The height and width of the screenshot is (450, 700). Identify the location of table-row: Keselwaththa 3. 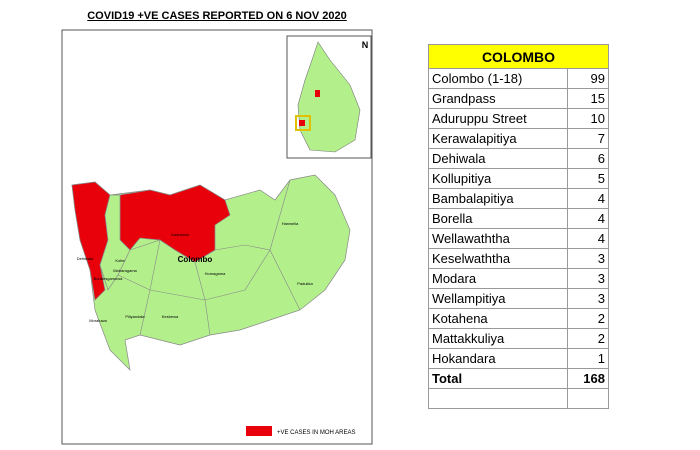
(518, 258).